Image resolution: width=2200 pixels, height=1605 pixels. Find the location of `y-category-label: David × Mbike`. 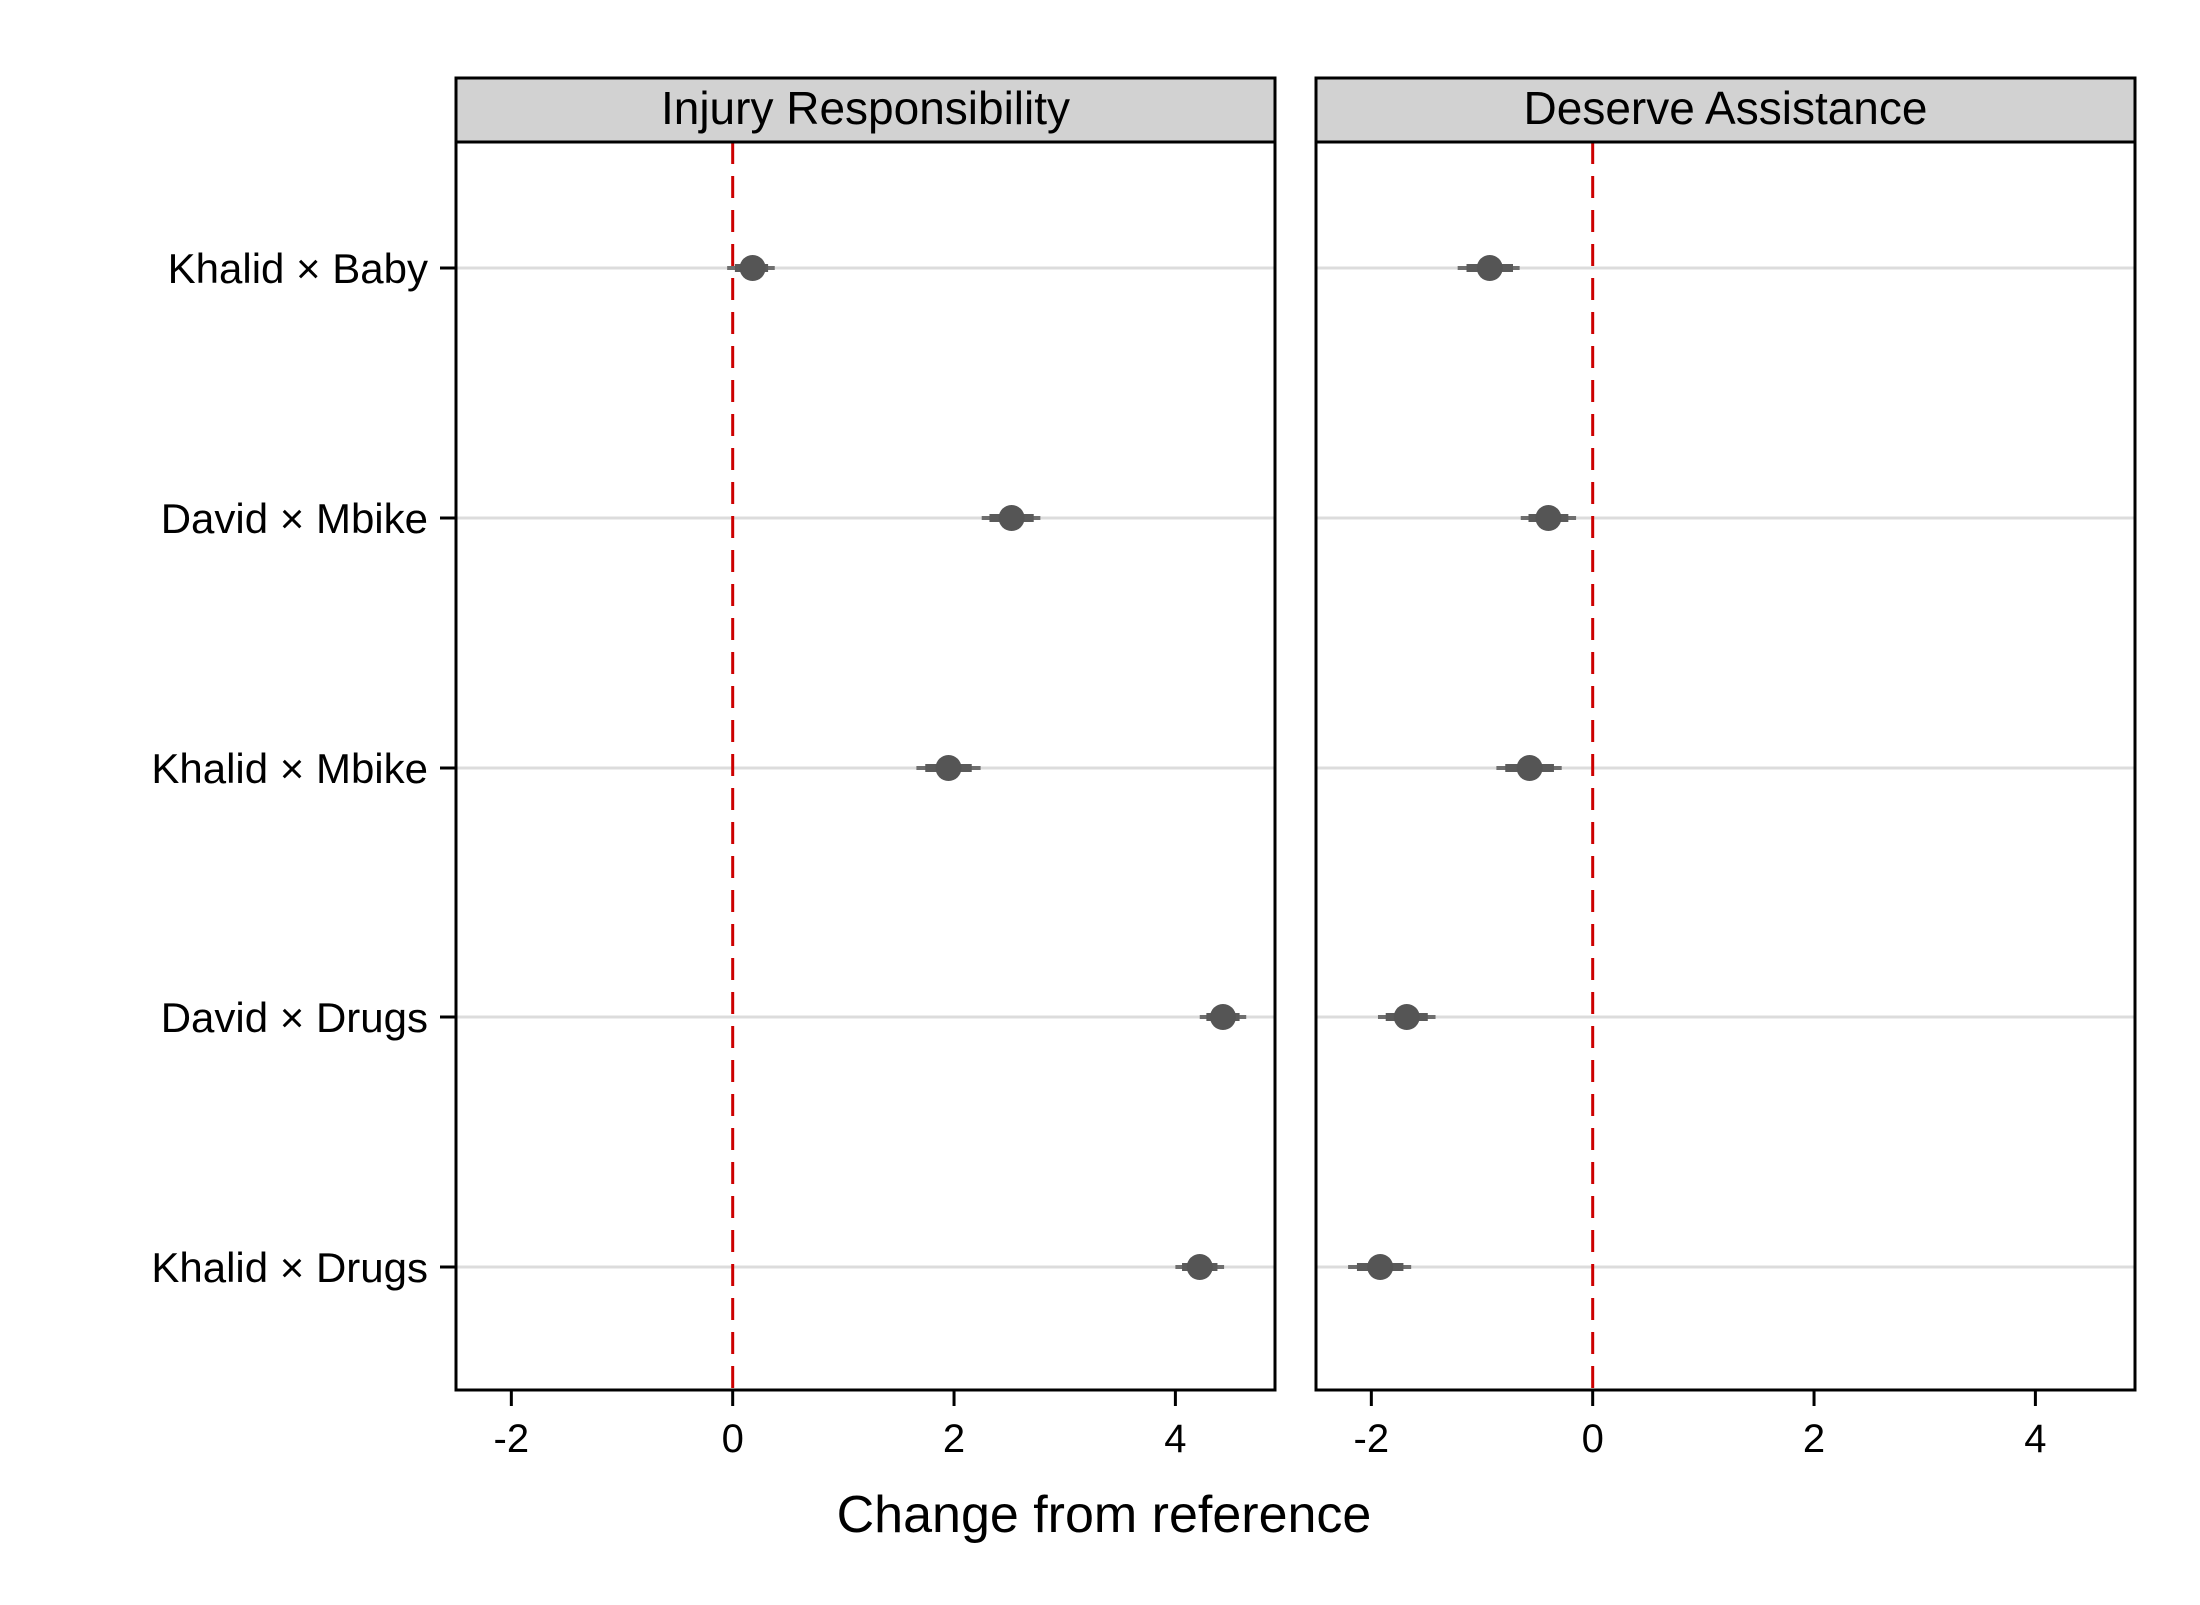

y-category-label: David × Mbike is located at coordinates (294, 518).